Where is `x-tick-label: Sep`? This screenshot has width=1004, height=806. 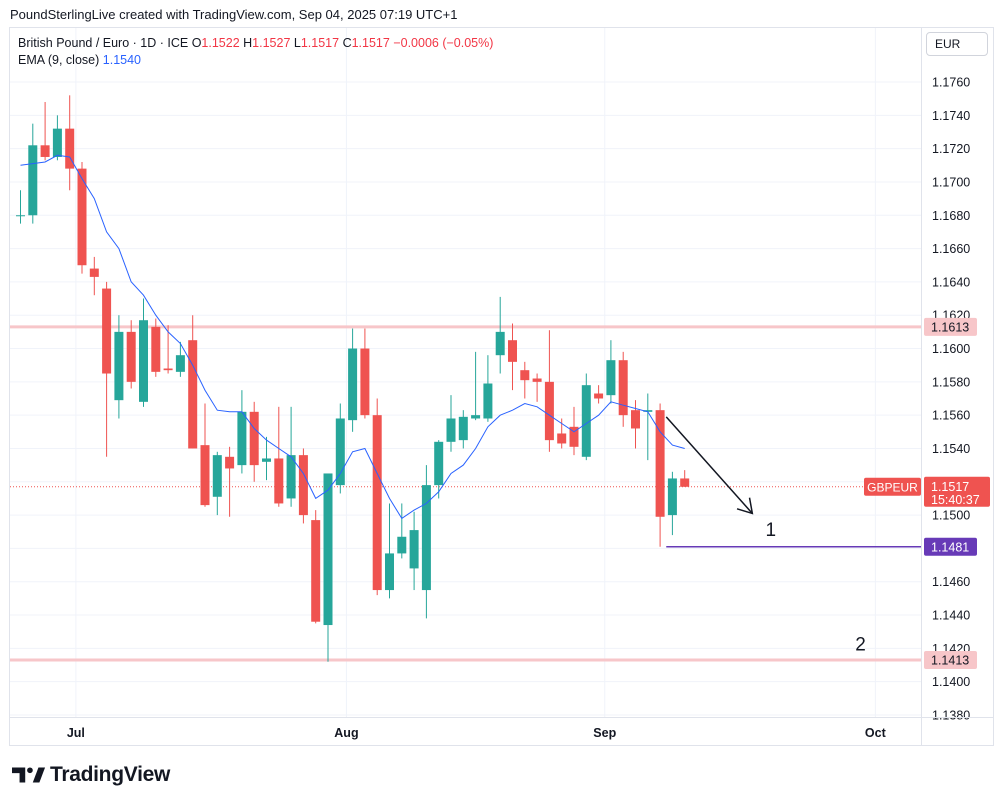
x-tick-label: Sep is located at coordinates (604, 733).